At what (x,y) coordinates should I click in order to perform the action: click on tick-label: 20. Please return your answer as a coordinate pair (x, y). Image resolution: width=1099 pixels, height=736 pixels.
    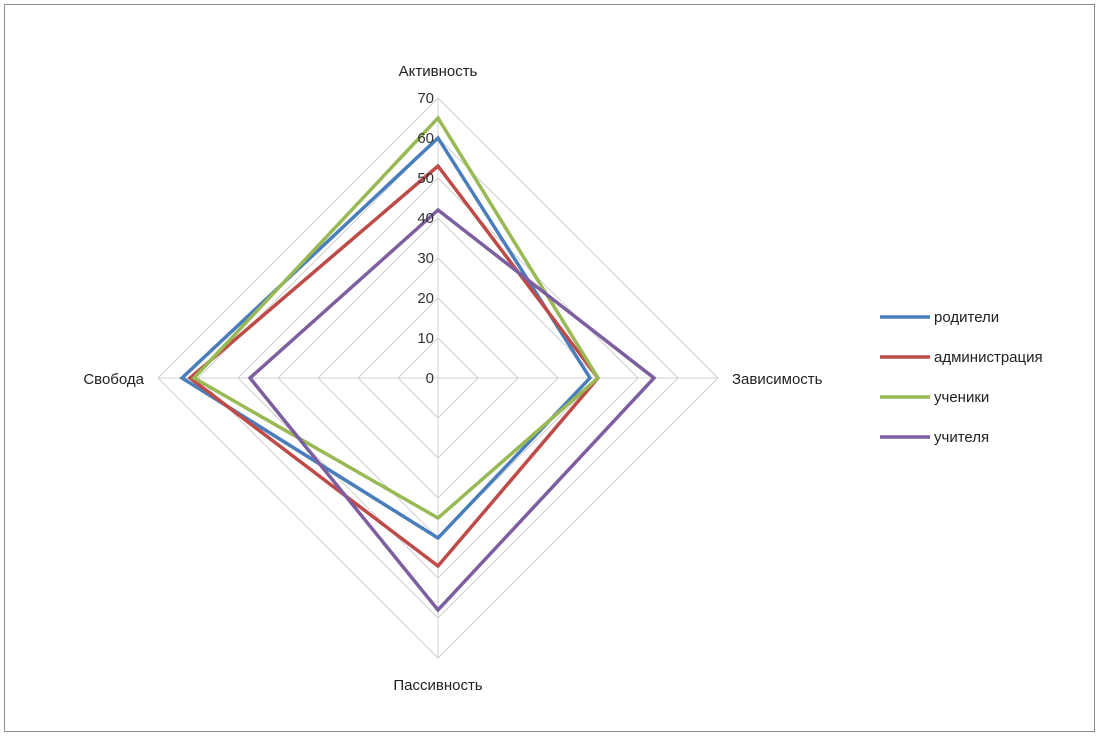
    Looking at the image, I should click on (425, 298).